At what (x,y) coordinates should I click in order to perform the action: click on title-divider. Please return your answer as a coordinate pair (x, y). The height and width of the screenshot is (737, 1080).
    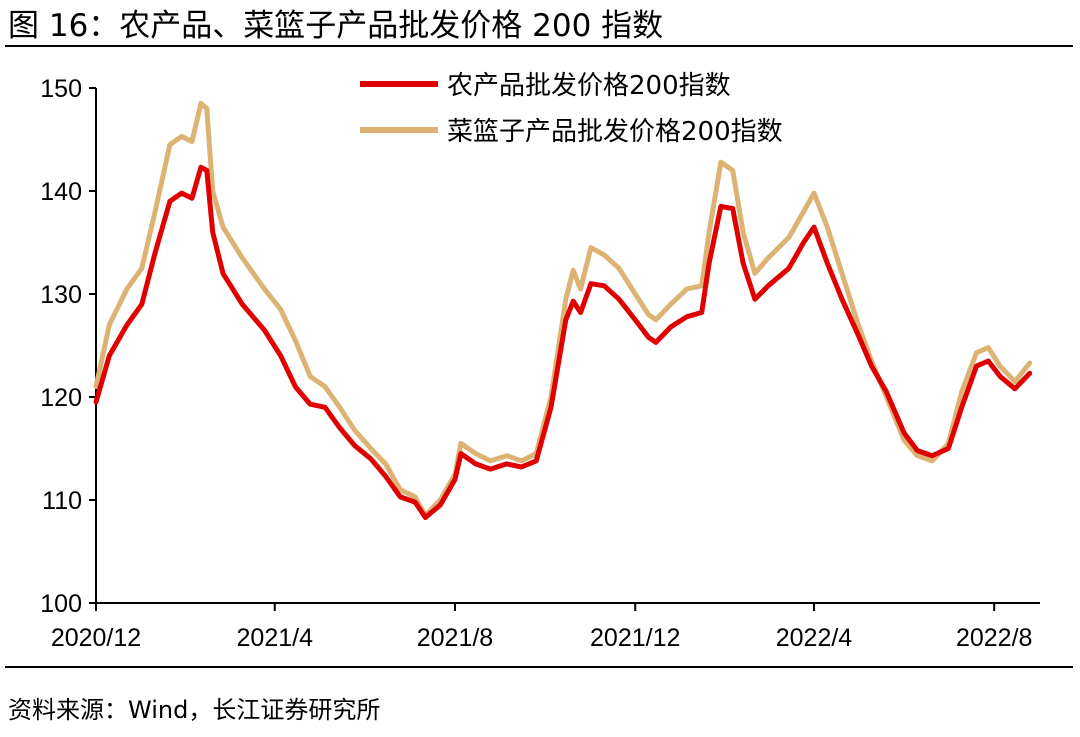
    Looking at the image, I should click on (539, 46).